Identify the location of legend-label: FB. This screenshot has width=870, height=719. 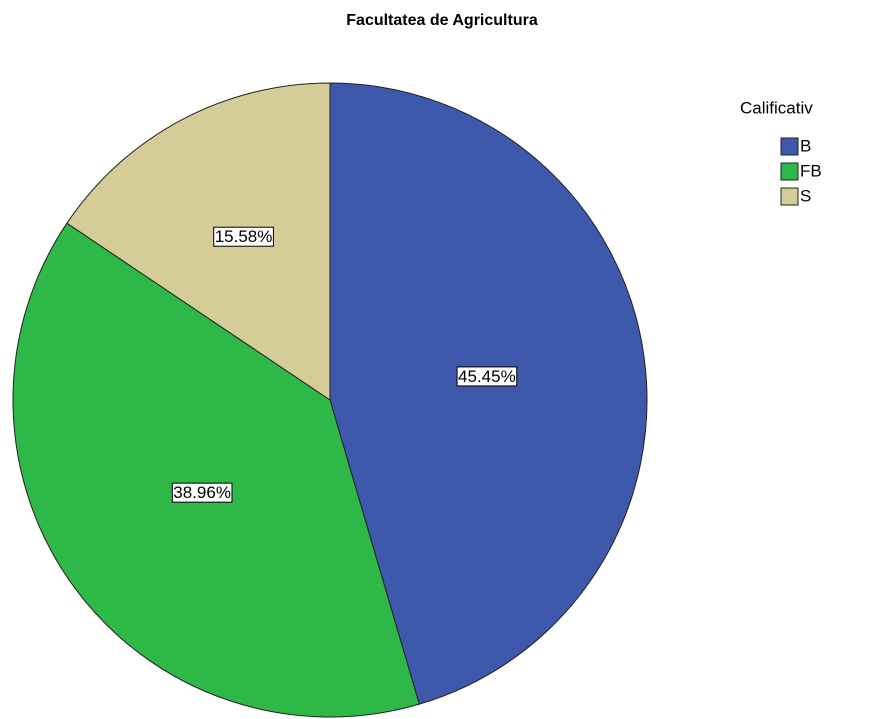
(811, 170).